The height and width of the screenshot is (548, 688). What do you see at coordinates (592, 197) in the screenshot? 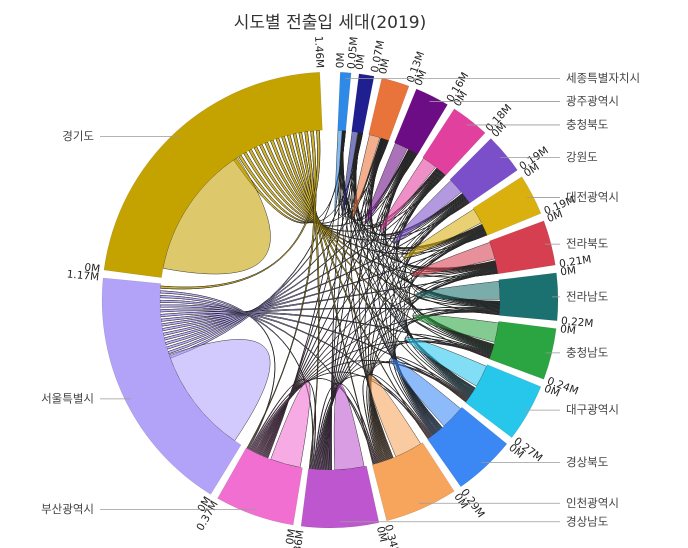
I see `region-label-region-7: 대전광역시` at bounding box center [592, 197].